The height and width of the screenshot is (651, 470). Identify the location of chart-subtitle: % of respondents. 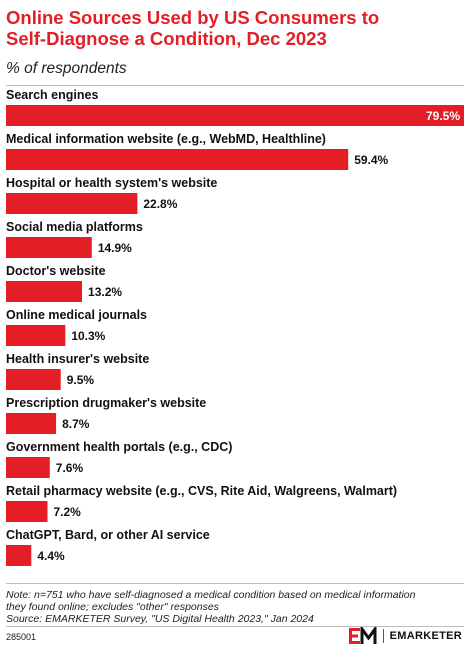
(66, 68).